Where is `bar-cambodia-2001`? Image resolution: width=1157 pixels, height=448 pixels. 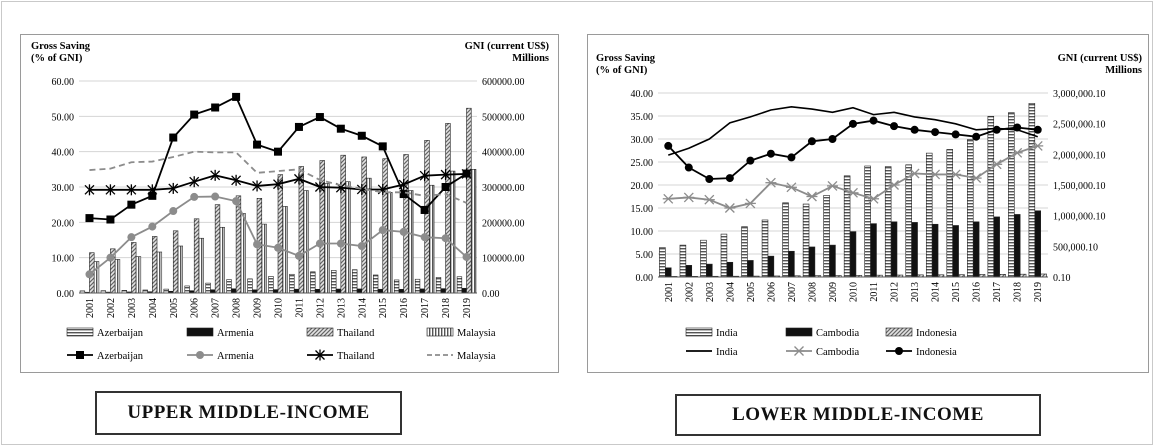
bar-cambodia-2001 is located at coordinates (668, 272).